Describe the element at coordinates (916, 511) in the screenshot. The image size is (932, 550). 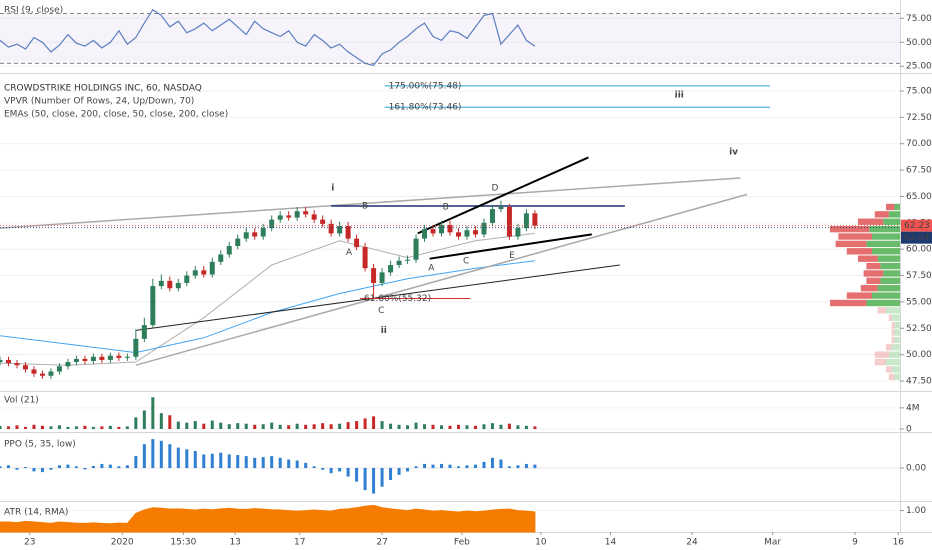
I see `y-tick-label: 1.00` at that location.